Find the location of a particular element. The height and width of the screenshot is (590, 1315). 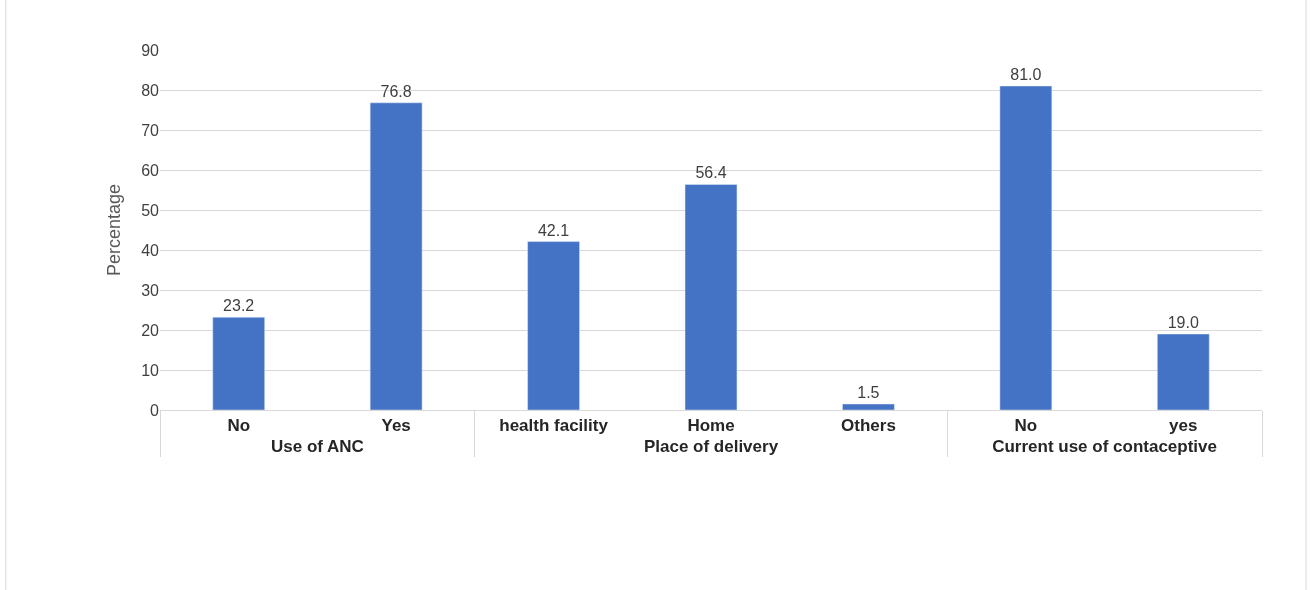

text: Use of ANC is located at coordinates (317, 447).